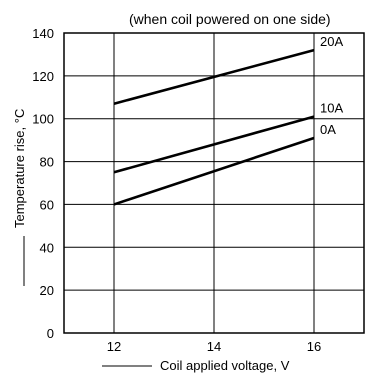 Image resolution: width=366 pixels, height=374 pixels. Describe the element at coordinates (47, 290) in the screenshot. I see `y-tick-label: 20` at that location.